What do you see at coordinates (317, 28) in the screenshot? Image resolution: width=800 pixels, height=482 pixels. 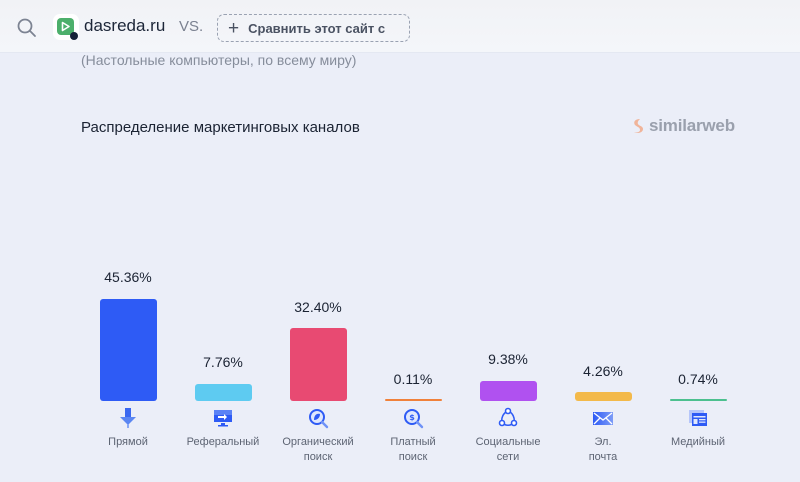 I see `compare-button-label: Сравнить этот сайт с` at bounding box center [317, 28].